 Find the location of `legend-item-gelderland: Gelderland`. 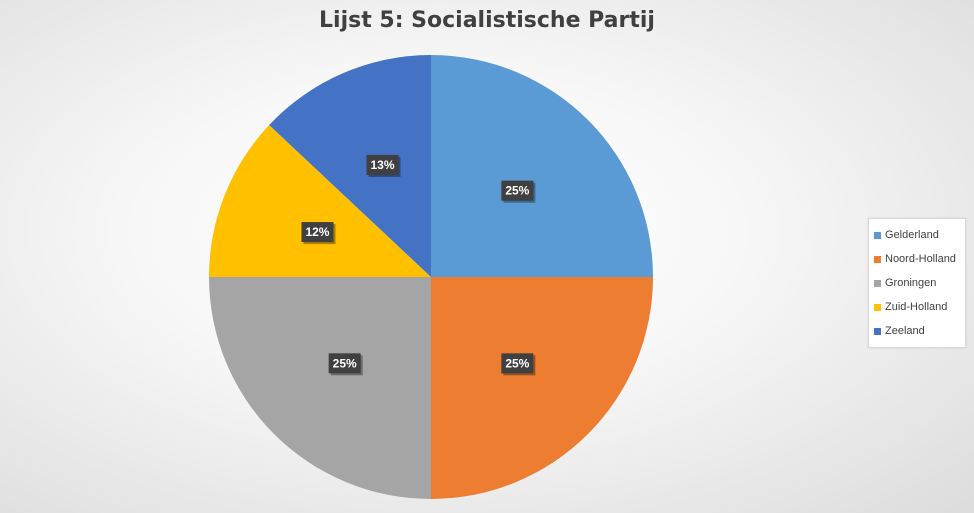

legend-item-gelderland: Gelderland is located at coordinates (917, 235).